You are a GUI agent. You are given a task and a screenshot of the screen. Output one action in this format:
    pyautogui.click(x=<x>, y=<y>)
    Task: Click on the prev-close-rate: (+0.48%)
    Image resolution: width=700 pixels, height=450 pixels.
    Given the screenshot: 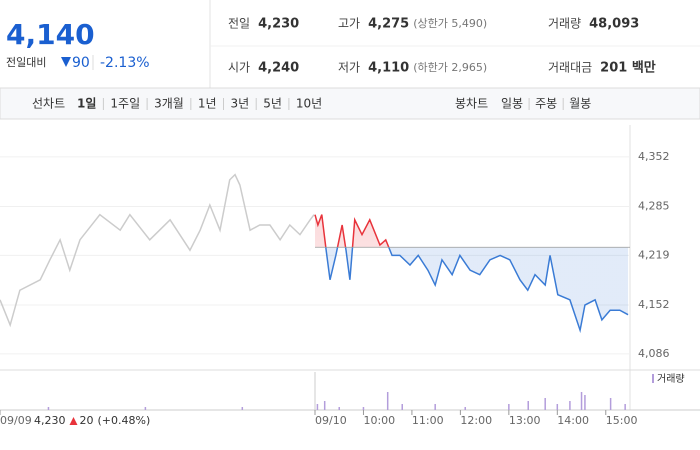 What is the action you would take?
    pyautogui.click(x=124, y=420)
    